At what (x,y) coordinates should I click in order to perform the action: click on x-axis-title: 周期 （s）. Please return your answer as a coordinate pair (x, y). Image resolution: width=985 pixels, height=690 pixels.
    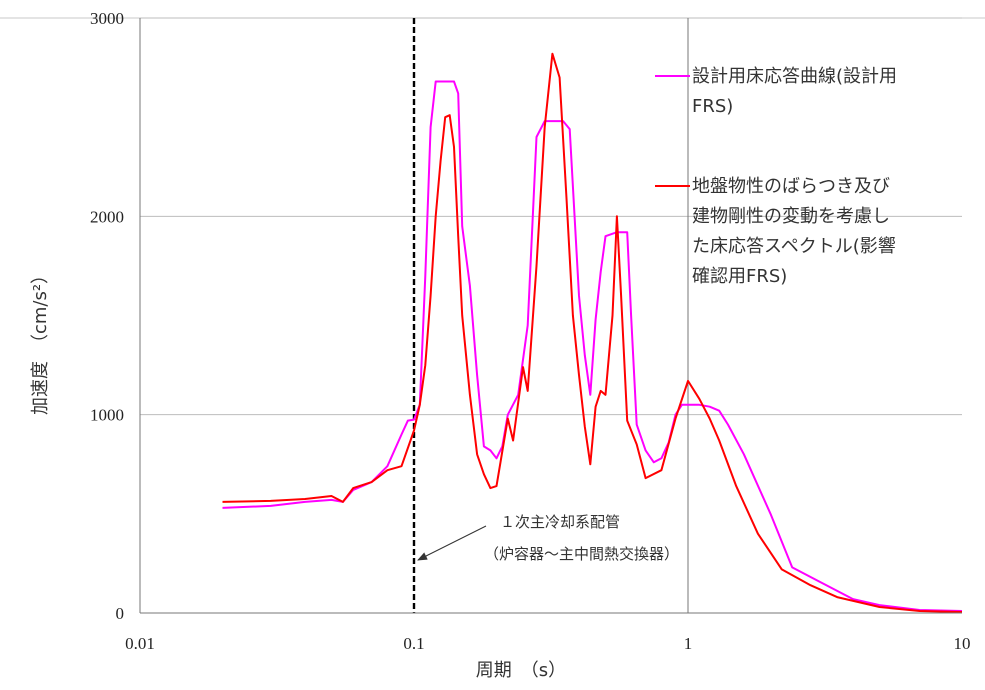
    Looking at the image, I should click on (521, 670).